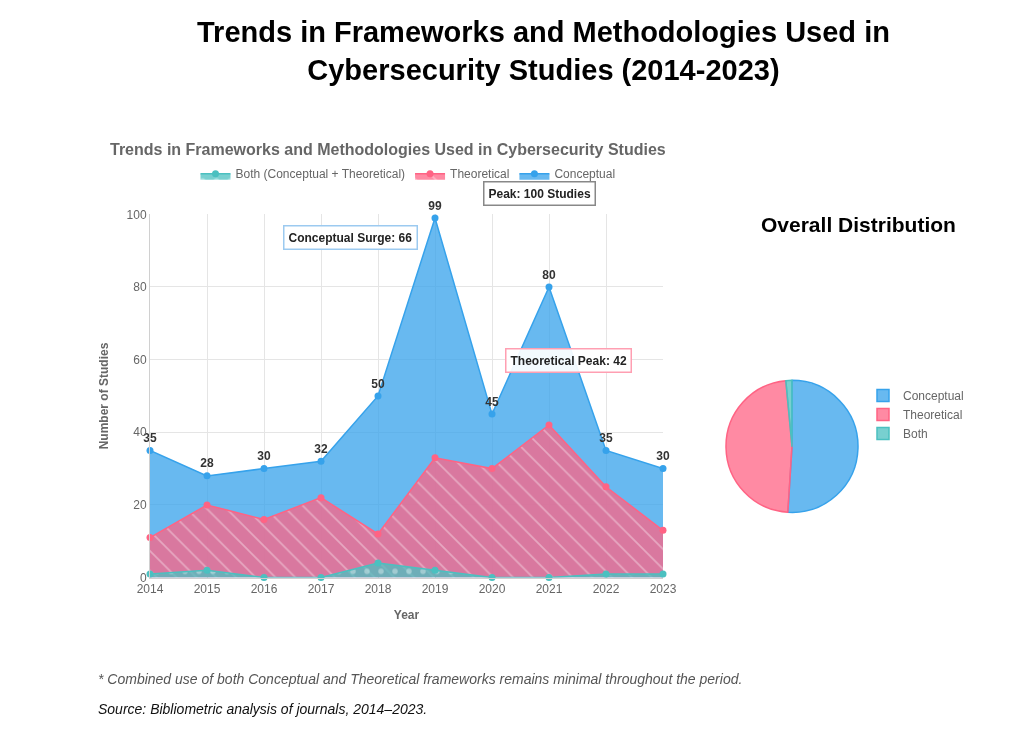  I want to click on x-axis-title: Year, so click(406, 614).